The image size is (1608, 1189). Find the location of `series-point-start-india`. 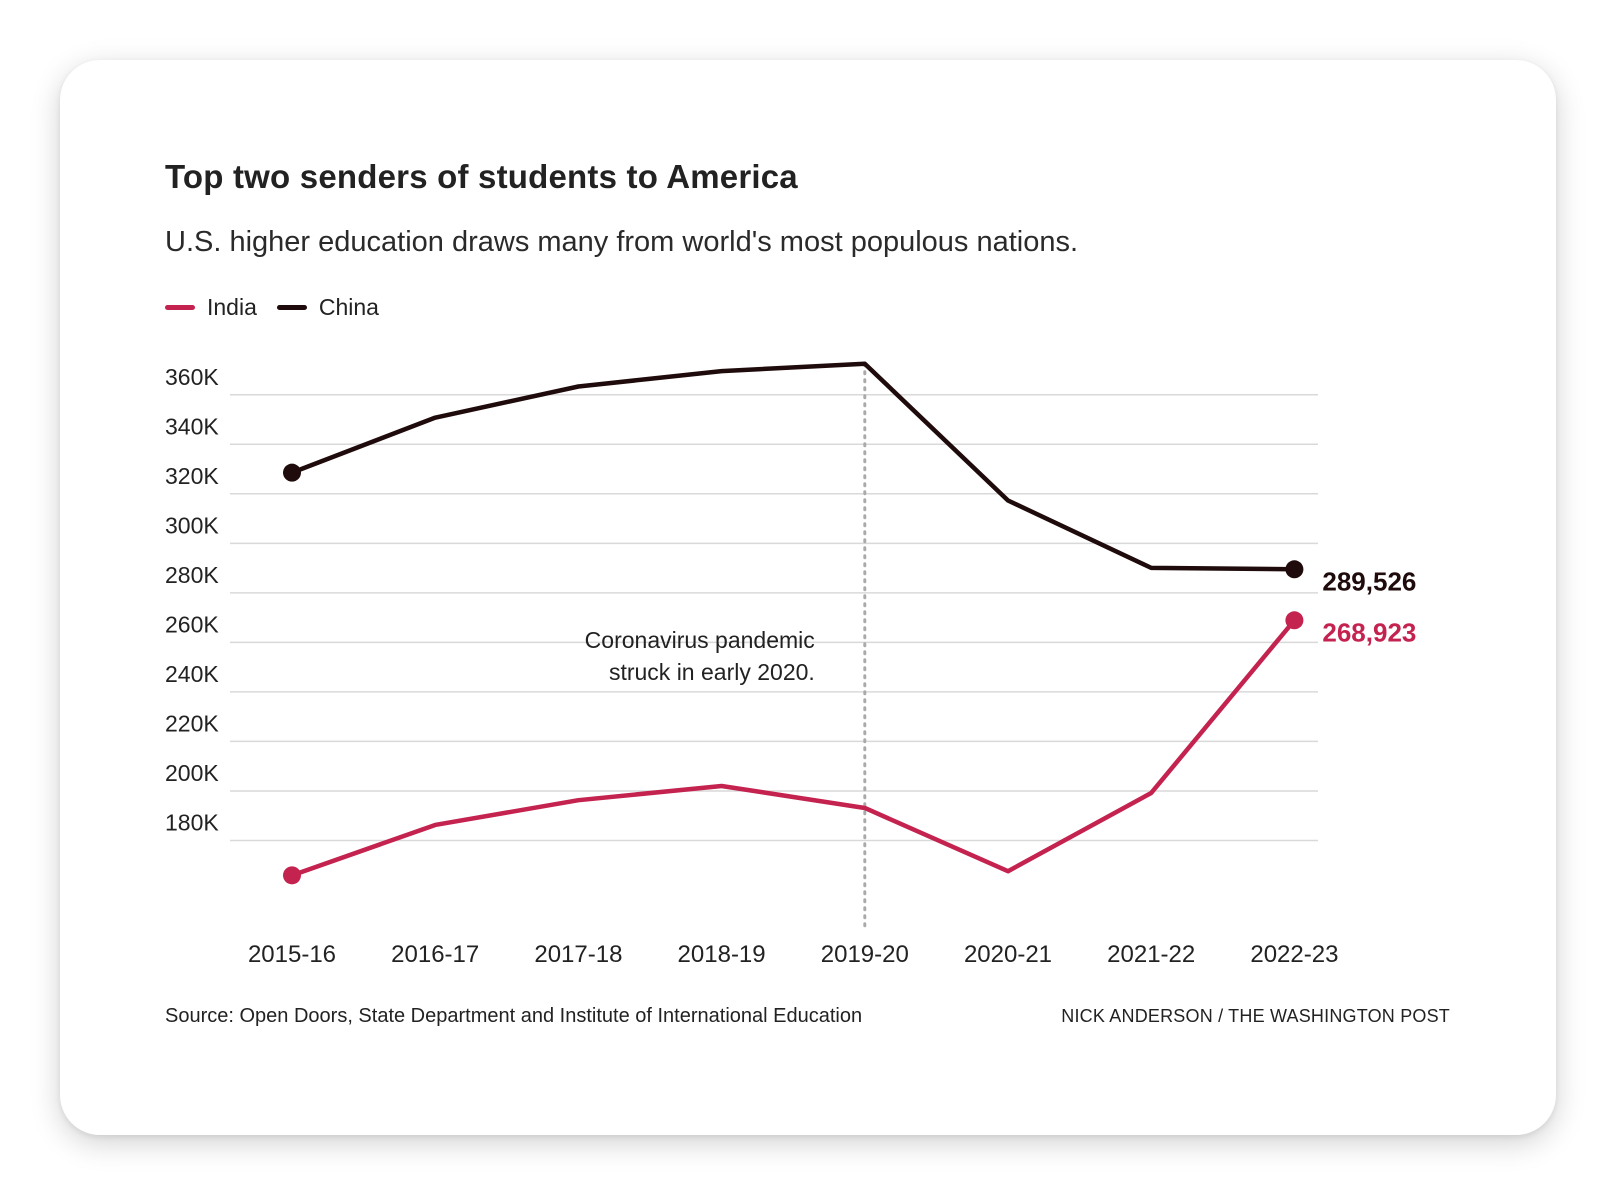

series-point-start-india is located at coordinates (292, 875).